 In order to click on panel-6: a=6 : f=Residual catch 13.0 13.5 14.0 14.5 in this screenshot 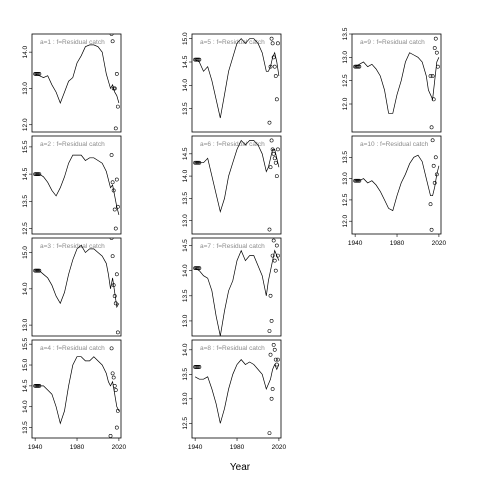, I will do `click(232, 185)`.